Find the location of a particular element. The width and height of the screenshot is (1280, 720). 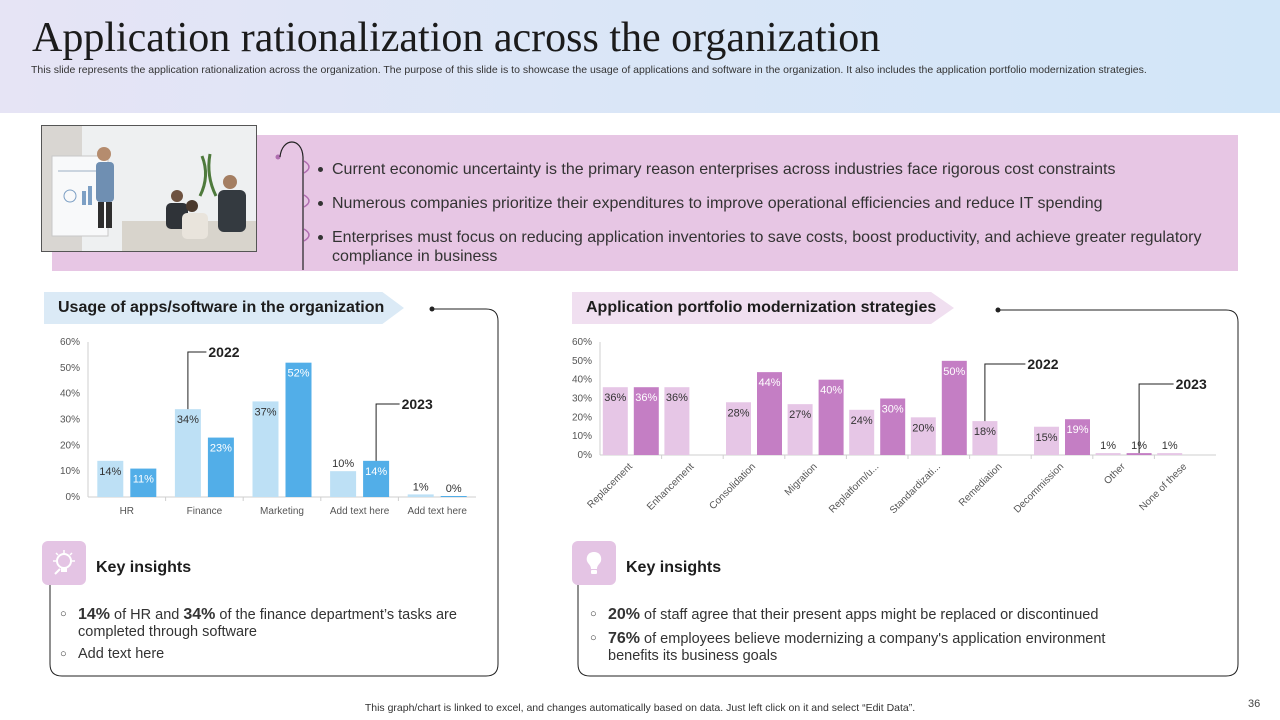

bar-value-label: 18% is located at coordinates (985, 432).